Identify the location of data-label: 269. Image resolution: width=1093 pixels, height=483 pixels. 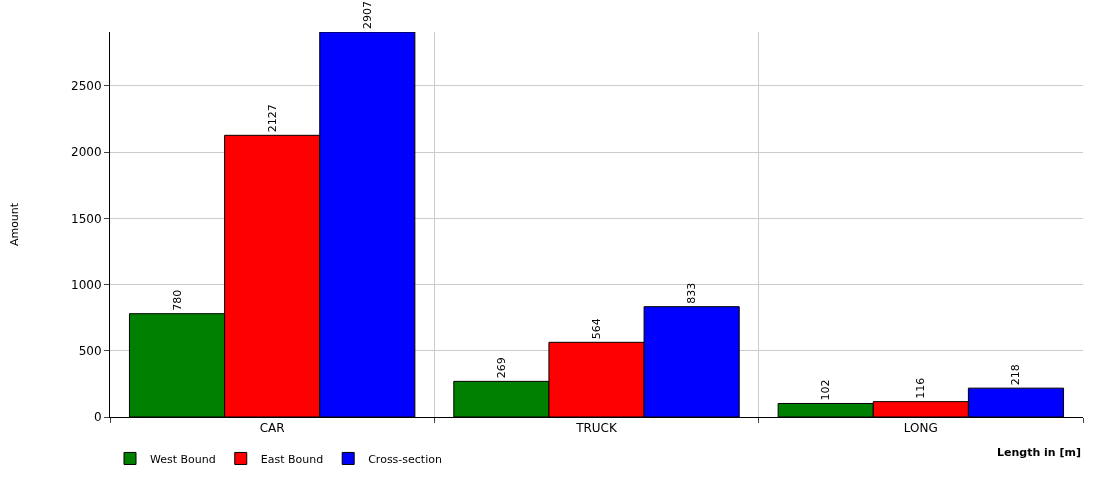
(501, 368).